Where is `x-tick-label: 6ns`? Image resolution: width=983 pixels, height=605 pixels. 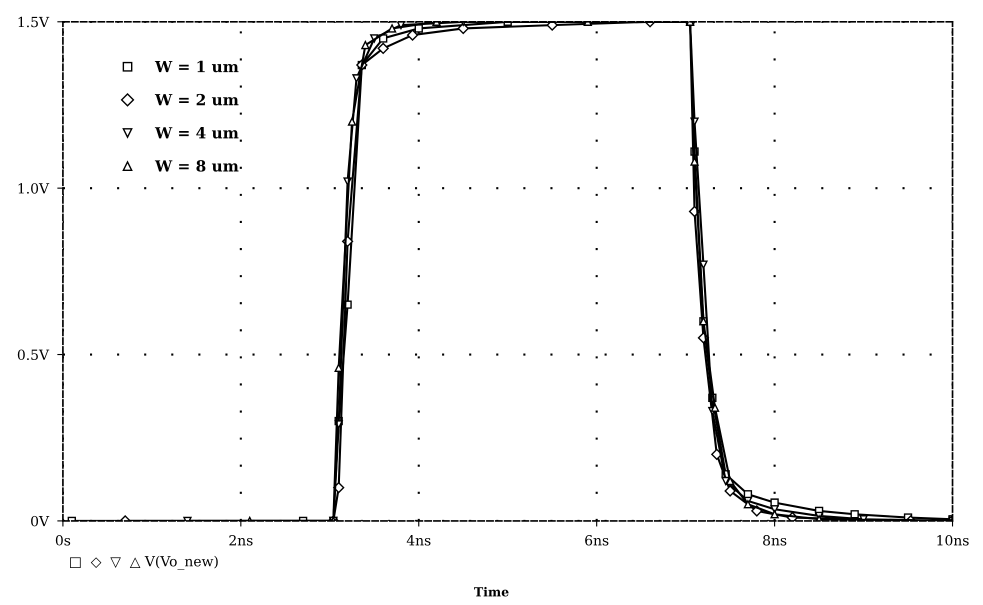
x-tick-label: 6ns is located at coordinates (596, 540).